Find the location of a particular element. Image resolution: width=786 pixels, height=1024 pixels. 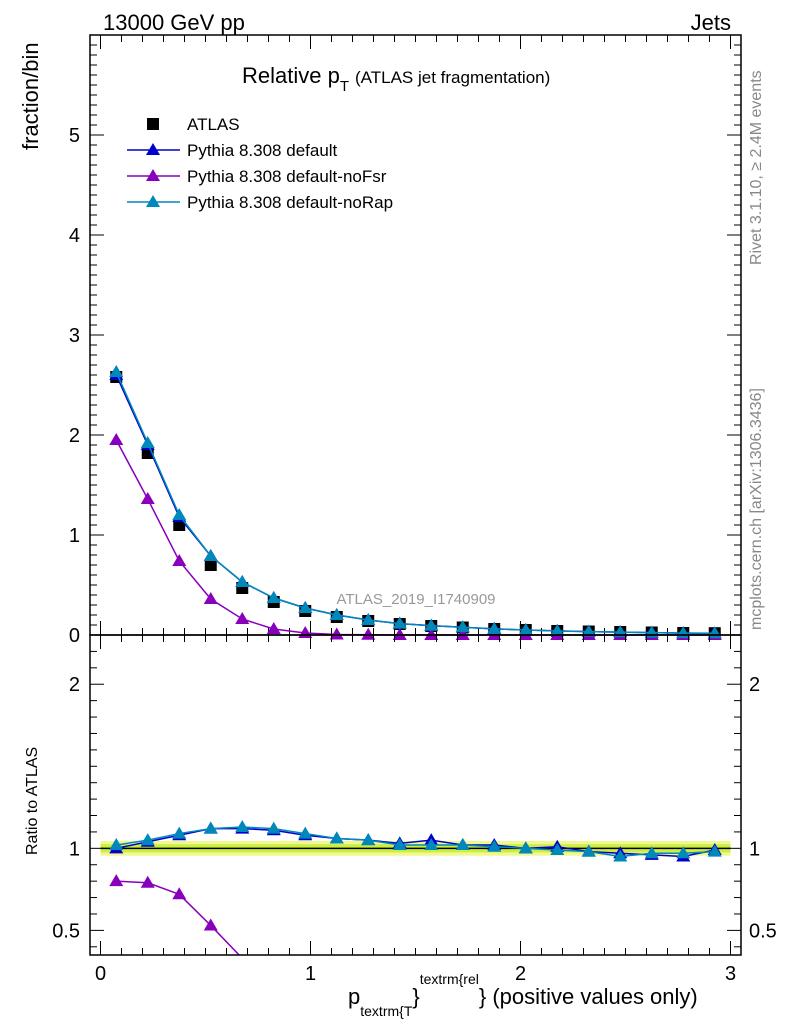

legend-label-default: Pythia 8.308 default is located at coordinates (262, 150).